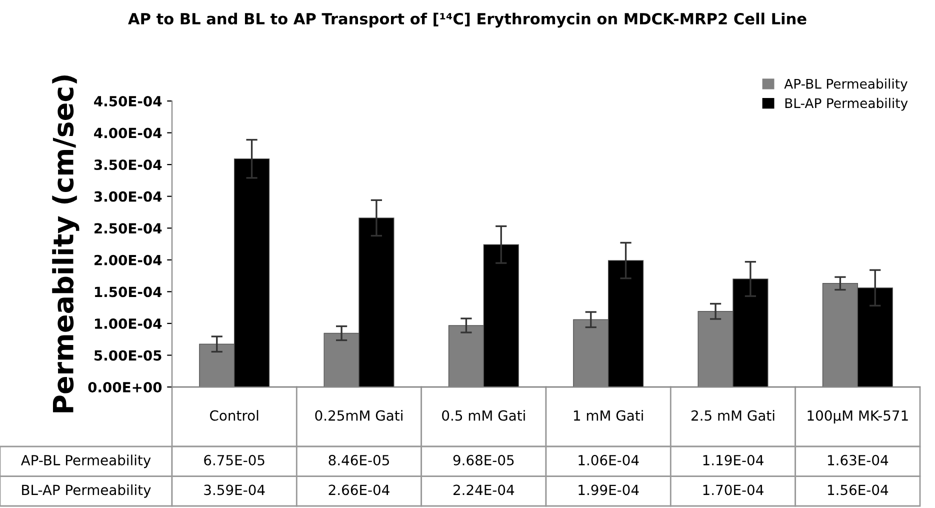  I want to click on text: AP-BL Permeability, so click(85, 461).